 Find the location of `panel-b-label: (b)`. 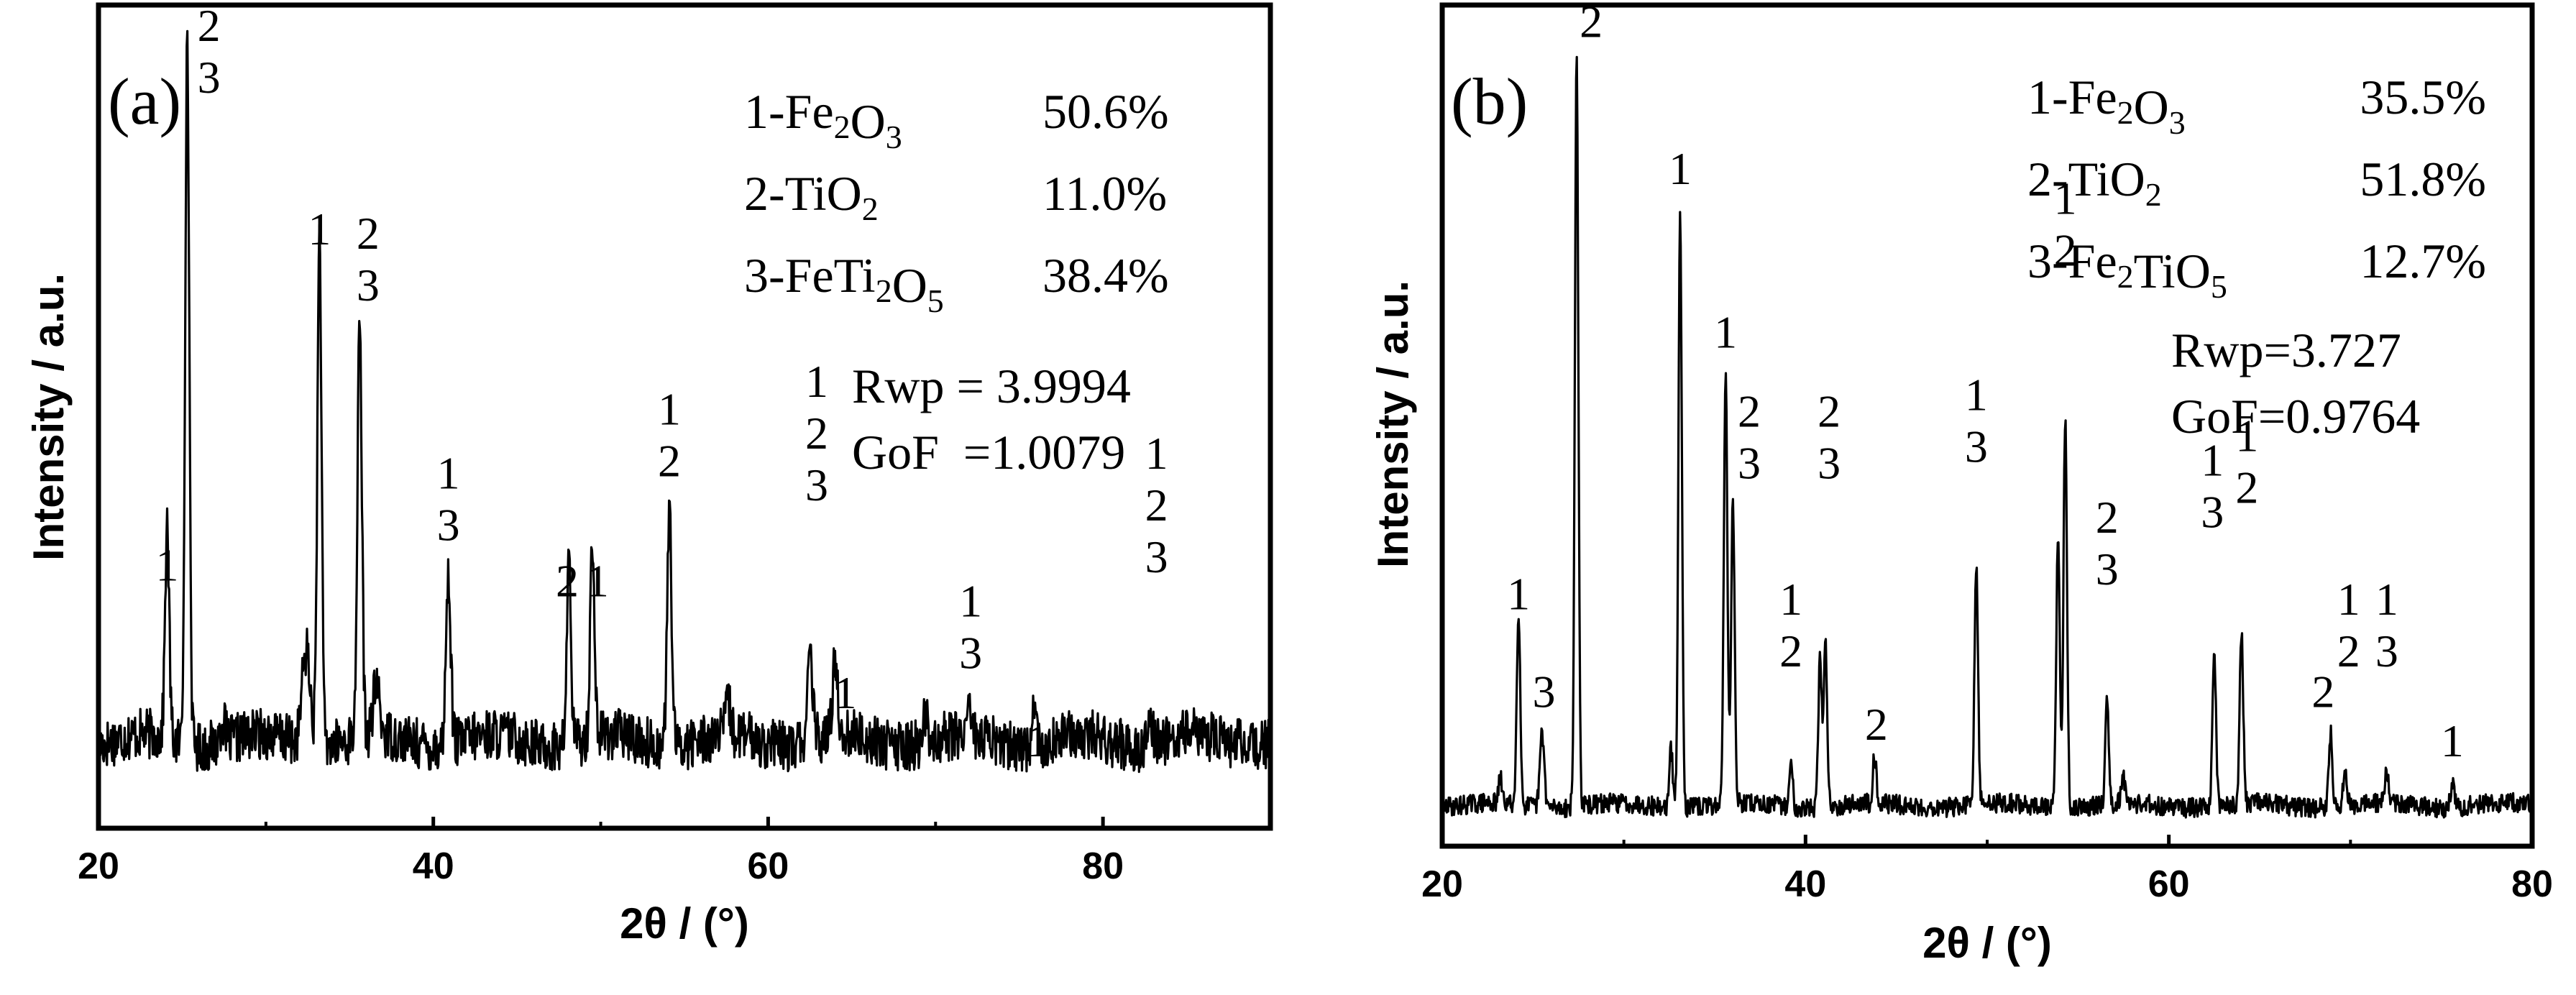

panel-b-label: (b) is located at coordinates (1489, 101).